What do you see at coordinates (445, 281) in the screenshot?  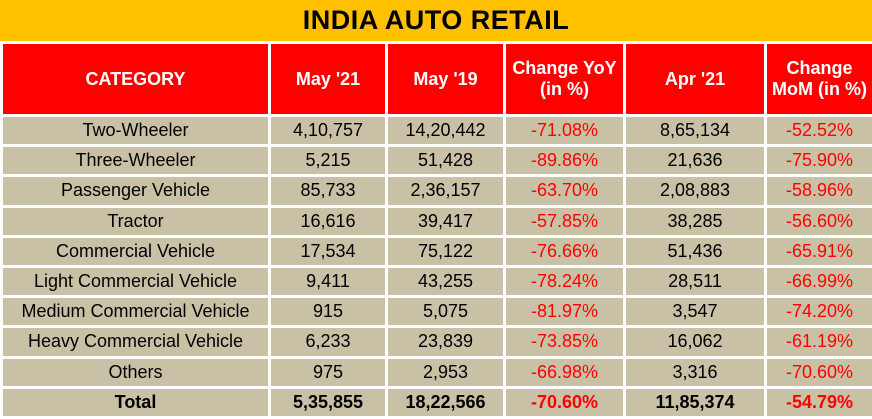 I see `may19-cell: 43,255` at bounding box center [445, 281].